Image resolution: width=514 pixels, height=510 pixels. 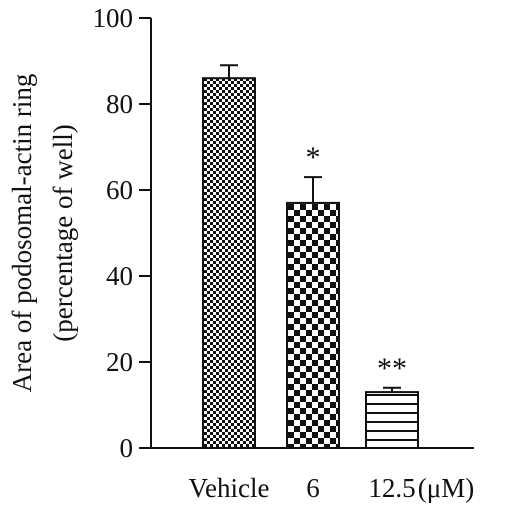 What do you see at coordinates (119, 104) in the screenshot?
I see `y-tick-label: 80` at bounding box center [119, 104].